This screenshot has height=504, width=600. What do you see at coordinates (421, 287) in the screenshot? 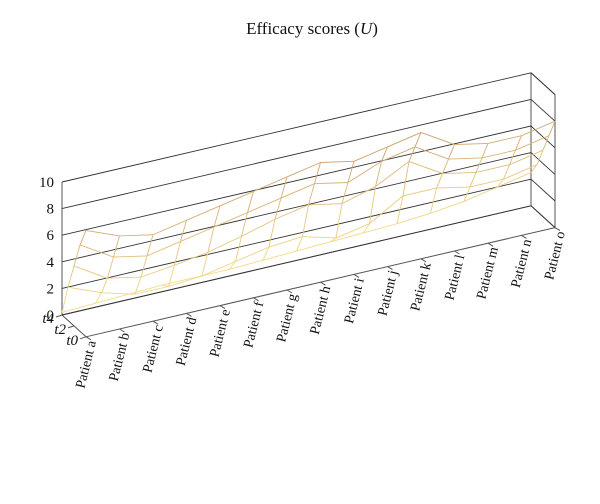
I see `patient-tick-label: Patient k` at bounding box center [421, 287].